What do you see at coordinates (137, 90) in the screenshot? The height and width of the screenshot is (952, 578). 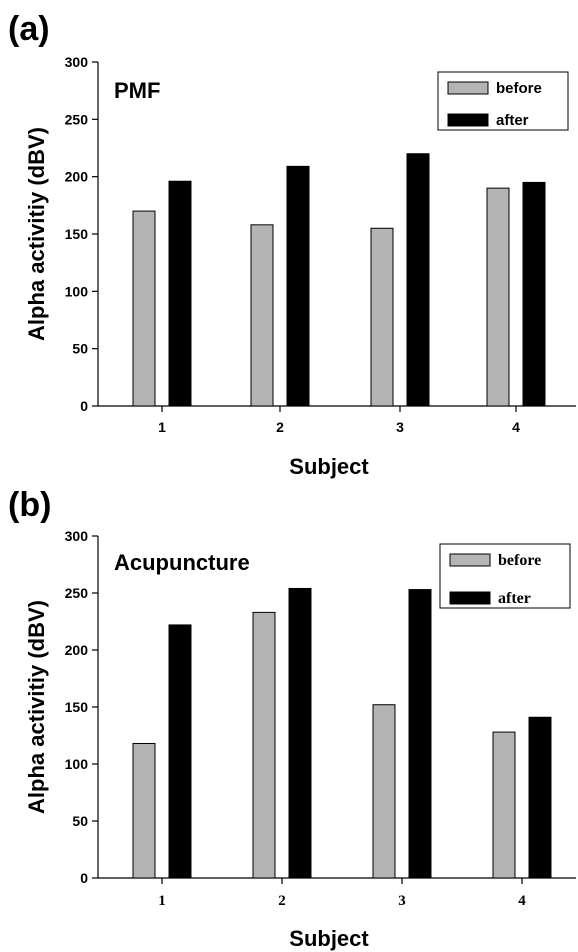 I see `chart-inset-title: PMF` at bounding box center [137, 90].